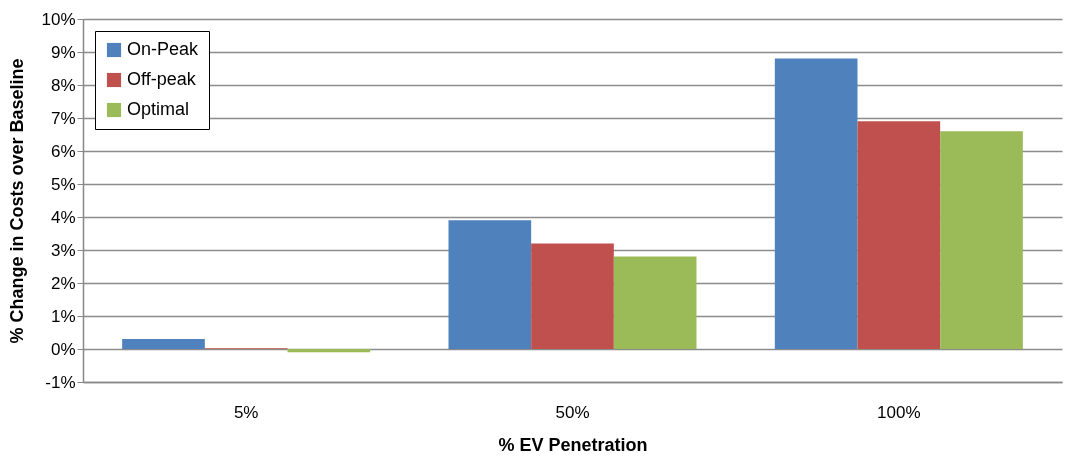 This screenshot has height=462, width=1076. What do you see at coordinates (63, 349) in the screenshot?
I see `y-tick-label: 0%` at bounding box center [63, 349].